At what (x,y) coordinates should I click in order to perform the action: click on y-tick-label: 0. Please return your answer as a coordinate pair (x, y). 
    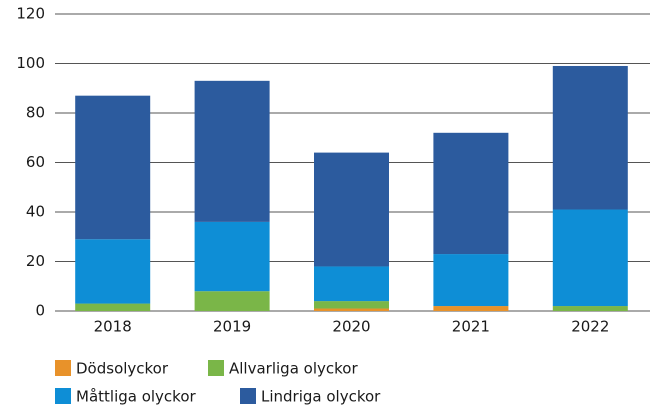
    Looking at the image, I should click on (40, 311).